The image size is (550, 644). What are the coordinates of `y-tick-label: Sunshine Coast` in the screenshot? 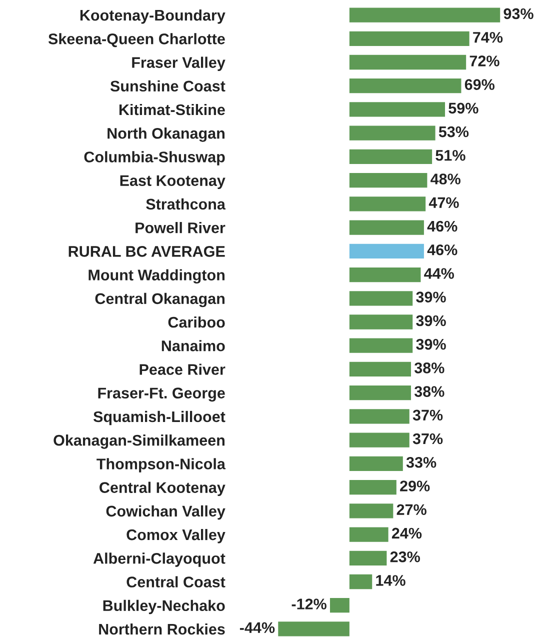 It's located at (168, 86).